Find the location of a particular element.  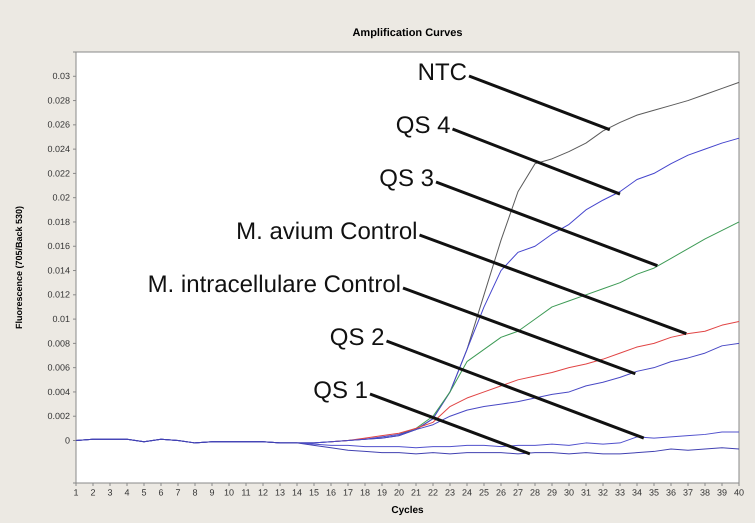

y-tick-label: 0.012 is located at coordinates (58, 295).